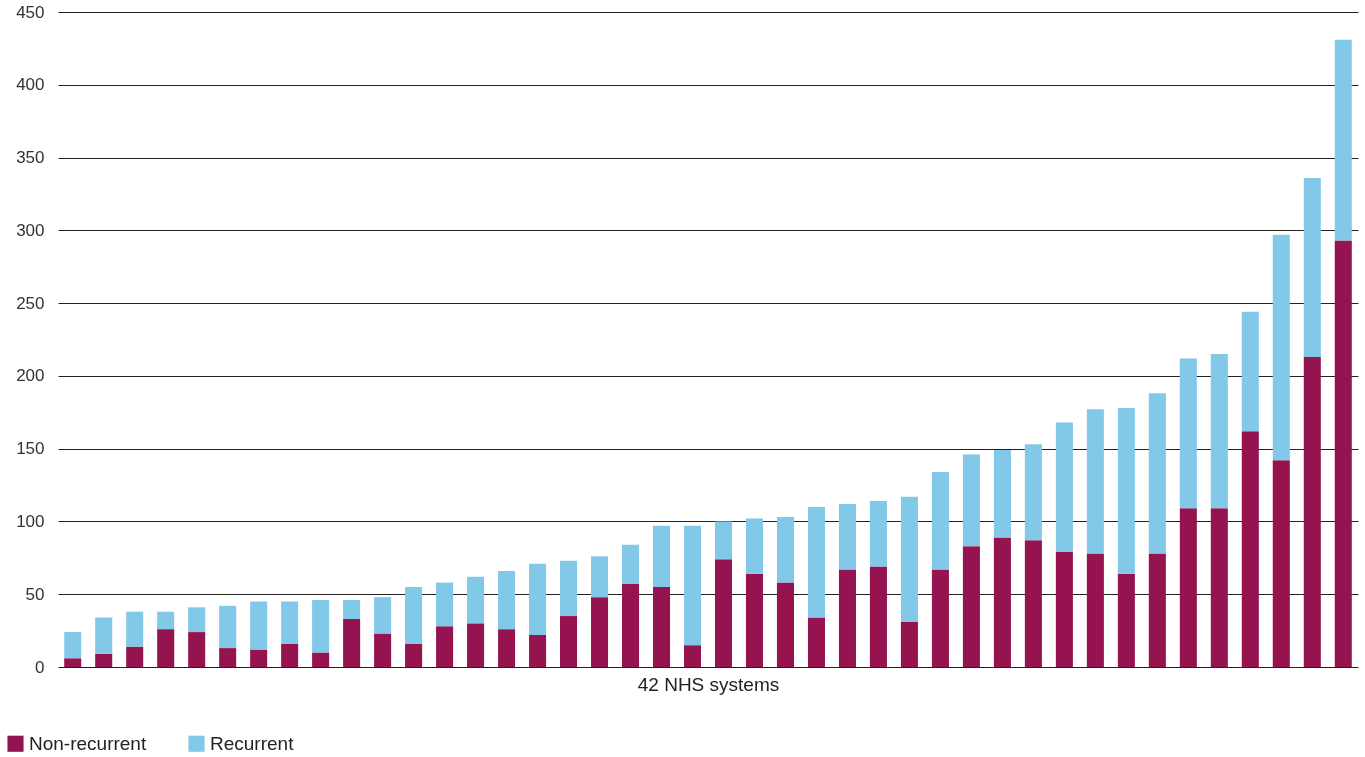  What do you see at coordinates (30, 85) in the screenshot?
I see `y-tick-label: 400` at bounding box center [30, 85].